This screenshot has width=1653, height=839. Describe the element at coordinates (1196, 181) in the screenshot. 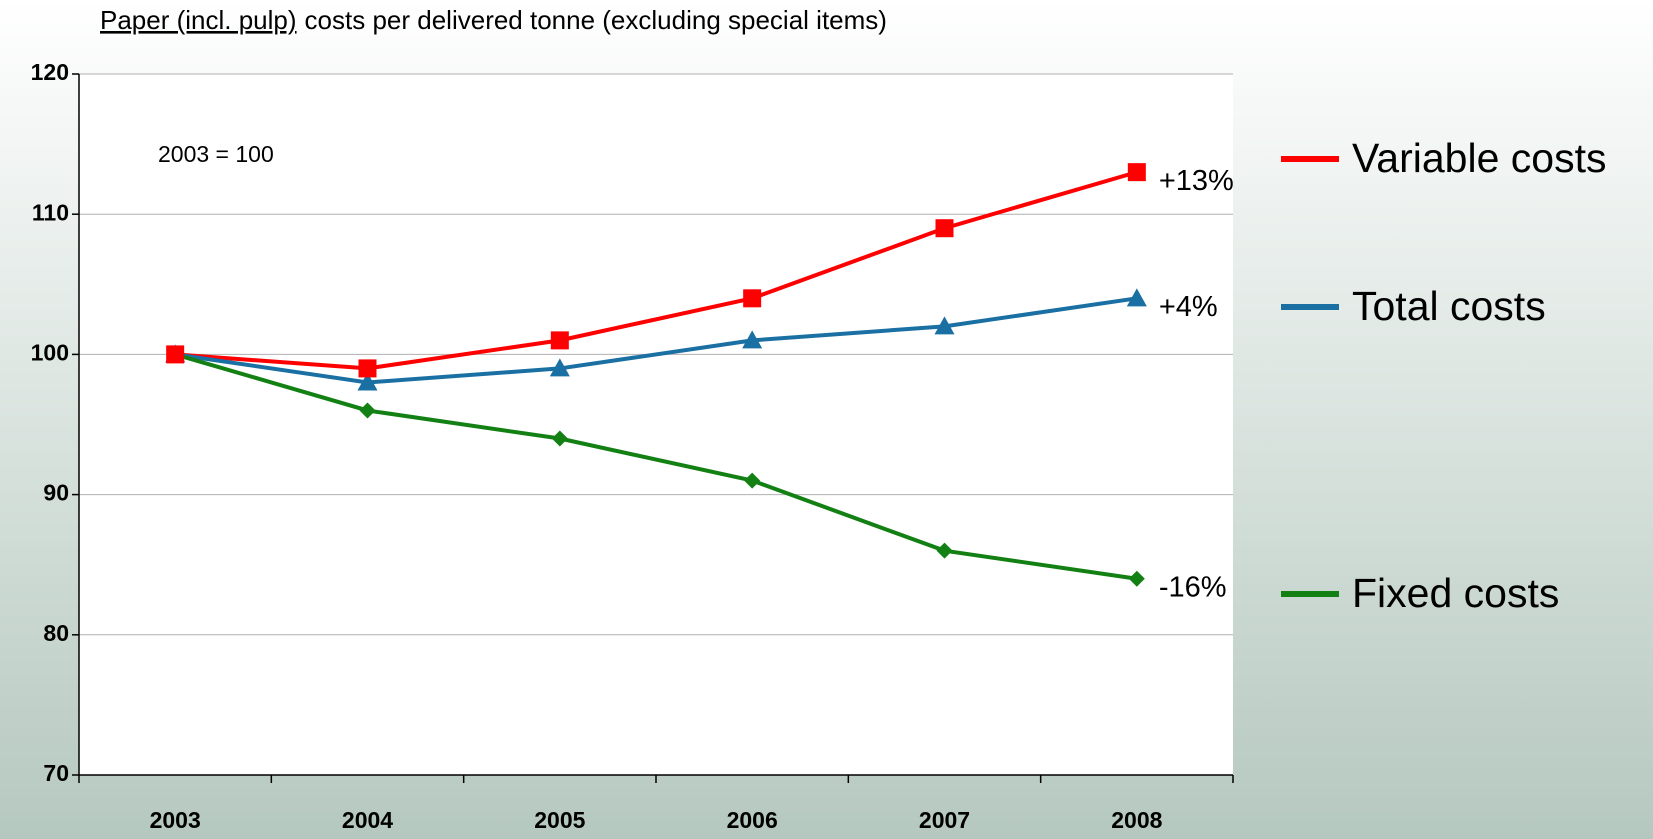

I see `end-label: +13%` at that location.